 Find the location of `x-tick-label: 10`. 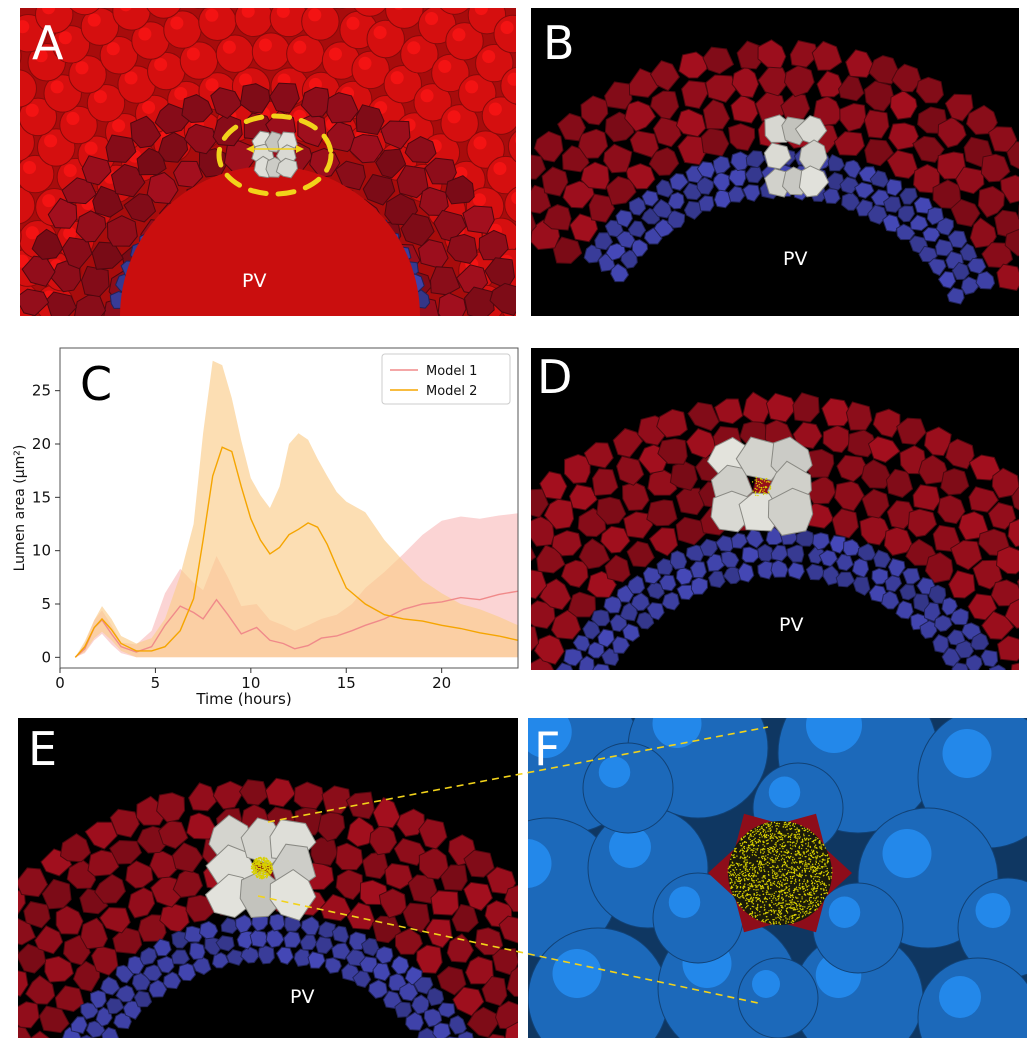

x-tick-label: 10 is located at coordinates (250, 683).